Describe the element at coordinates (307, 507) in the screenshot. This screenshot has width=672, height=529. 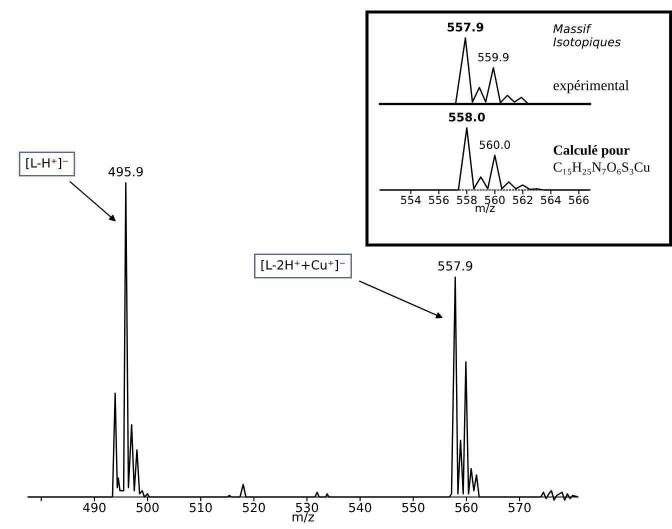
I see `x-tick-label: 530` at that location.